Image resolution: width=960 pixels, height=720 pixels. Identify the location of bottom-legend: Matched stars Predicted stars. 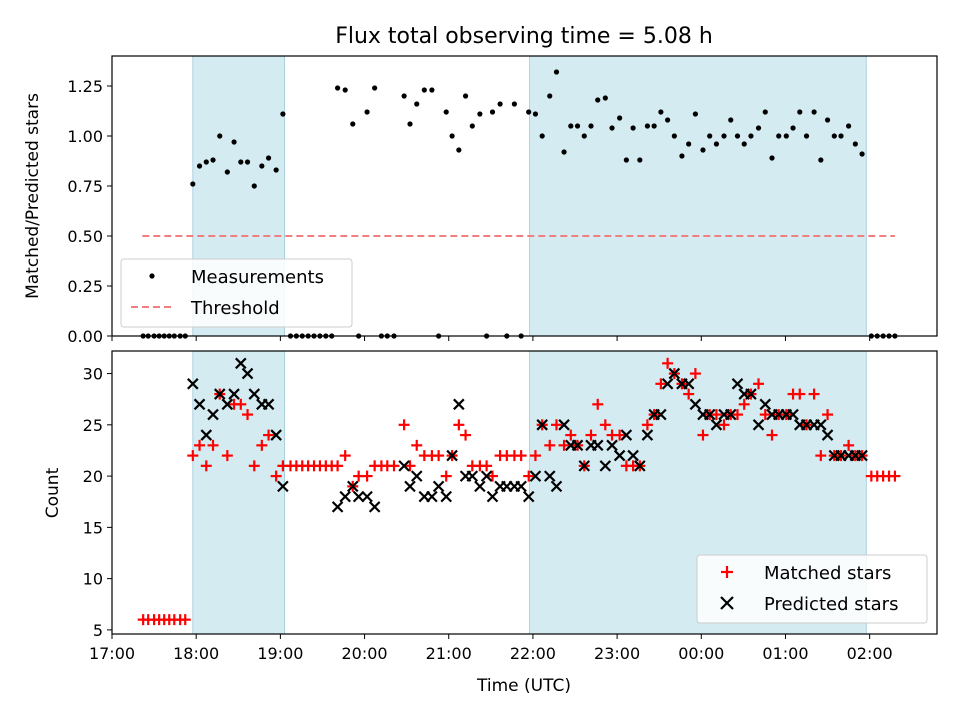
(812, 589).